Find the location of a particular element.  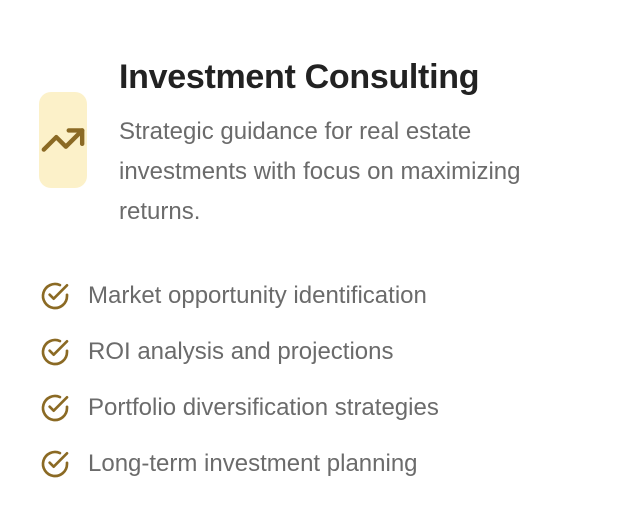

feature-item: ROI analysis and projections is located at coordinates (239, 360).